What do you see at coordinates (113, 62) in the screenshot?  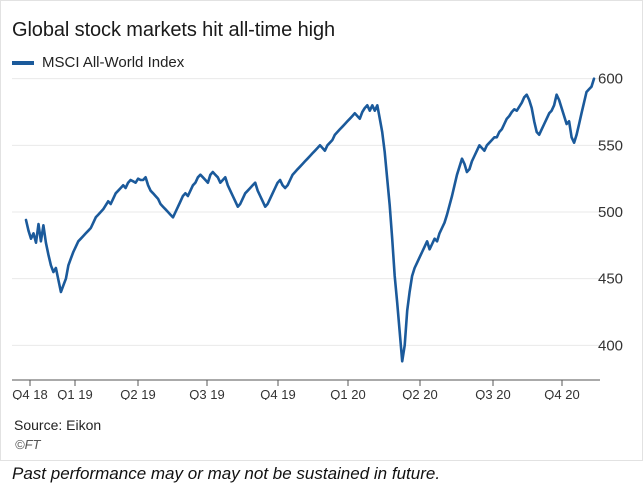 I see `legend-label: MSCI All-World Index` at bounding box center [113, 62].